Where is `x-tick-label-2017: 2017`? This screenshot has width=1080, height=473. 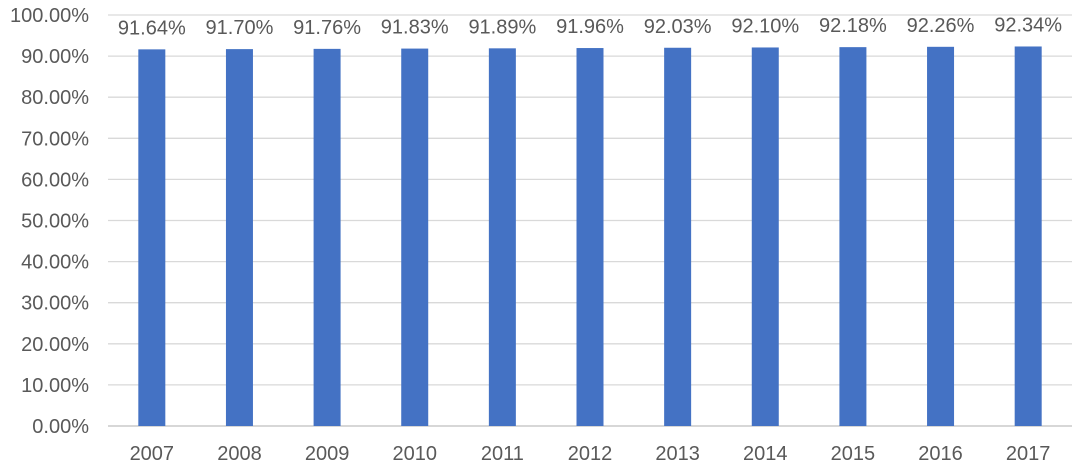 x-tick-label-2017: 2017 is located at coordinates (1028, 454).